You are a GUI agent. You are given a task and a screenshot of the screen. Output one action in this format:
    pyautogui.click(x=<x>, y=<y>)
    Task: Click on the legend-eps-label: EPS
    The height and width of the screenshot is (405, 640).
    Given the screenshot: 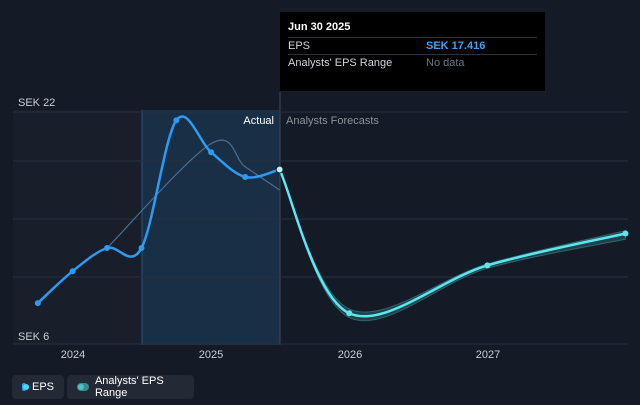 What is the action you would take?
    pyautogui.click(x=42, y=387)
    